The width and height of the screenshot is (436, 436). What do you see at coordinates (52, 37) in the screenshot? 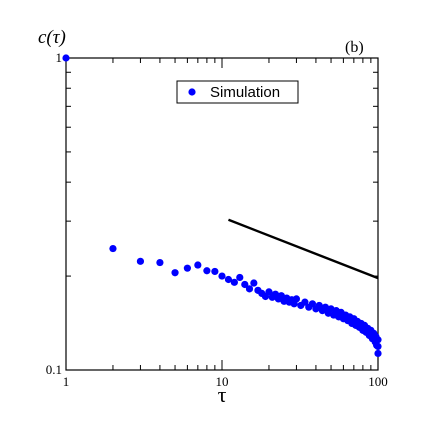
I see `y-axis-title: c(τ)` at bounding box center [52, 37].